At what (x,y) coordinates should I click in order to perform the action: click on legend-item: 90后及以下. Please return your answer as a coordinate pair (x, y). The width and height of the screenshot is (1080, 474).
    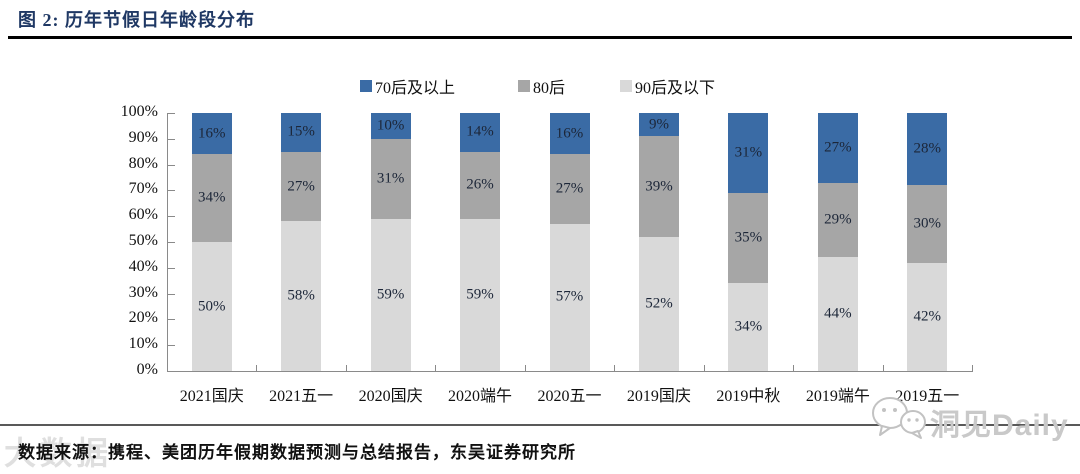
    Looking at the image, I should click on (667, 86).